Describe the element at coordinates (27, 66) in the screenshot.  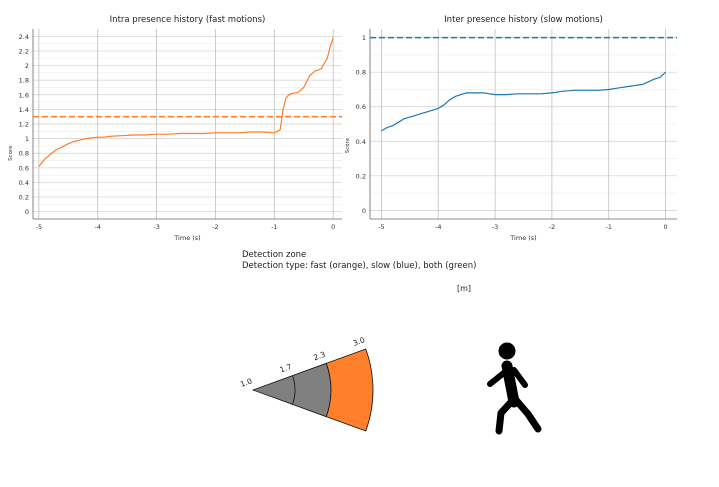
I see `y-tick-label: 2` at that location.